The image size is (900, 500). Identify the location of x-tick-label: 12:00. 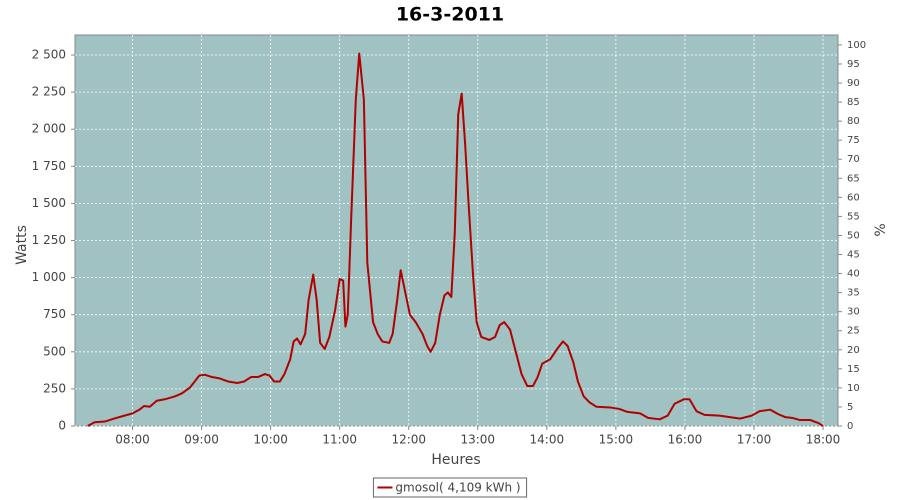
(408, 440).